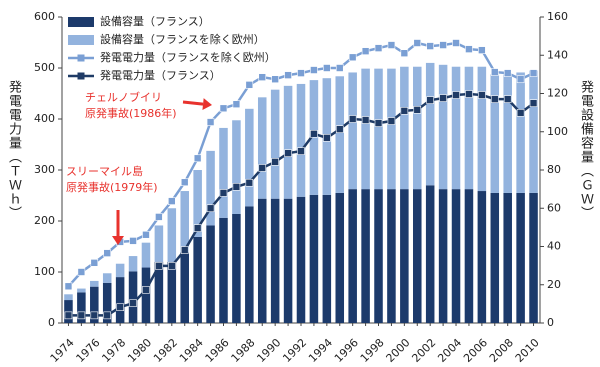 This screenshot has width=600, height=367. Describe the element at coordinates (182, 39) in the screenshot. I see `legend-label: 設備容量（フランスを除く欧州）` at that location.